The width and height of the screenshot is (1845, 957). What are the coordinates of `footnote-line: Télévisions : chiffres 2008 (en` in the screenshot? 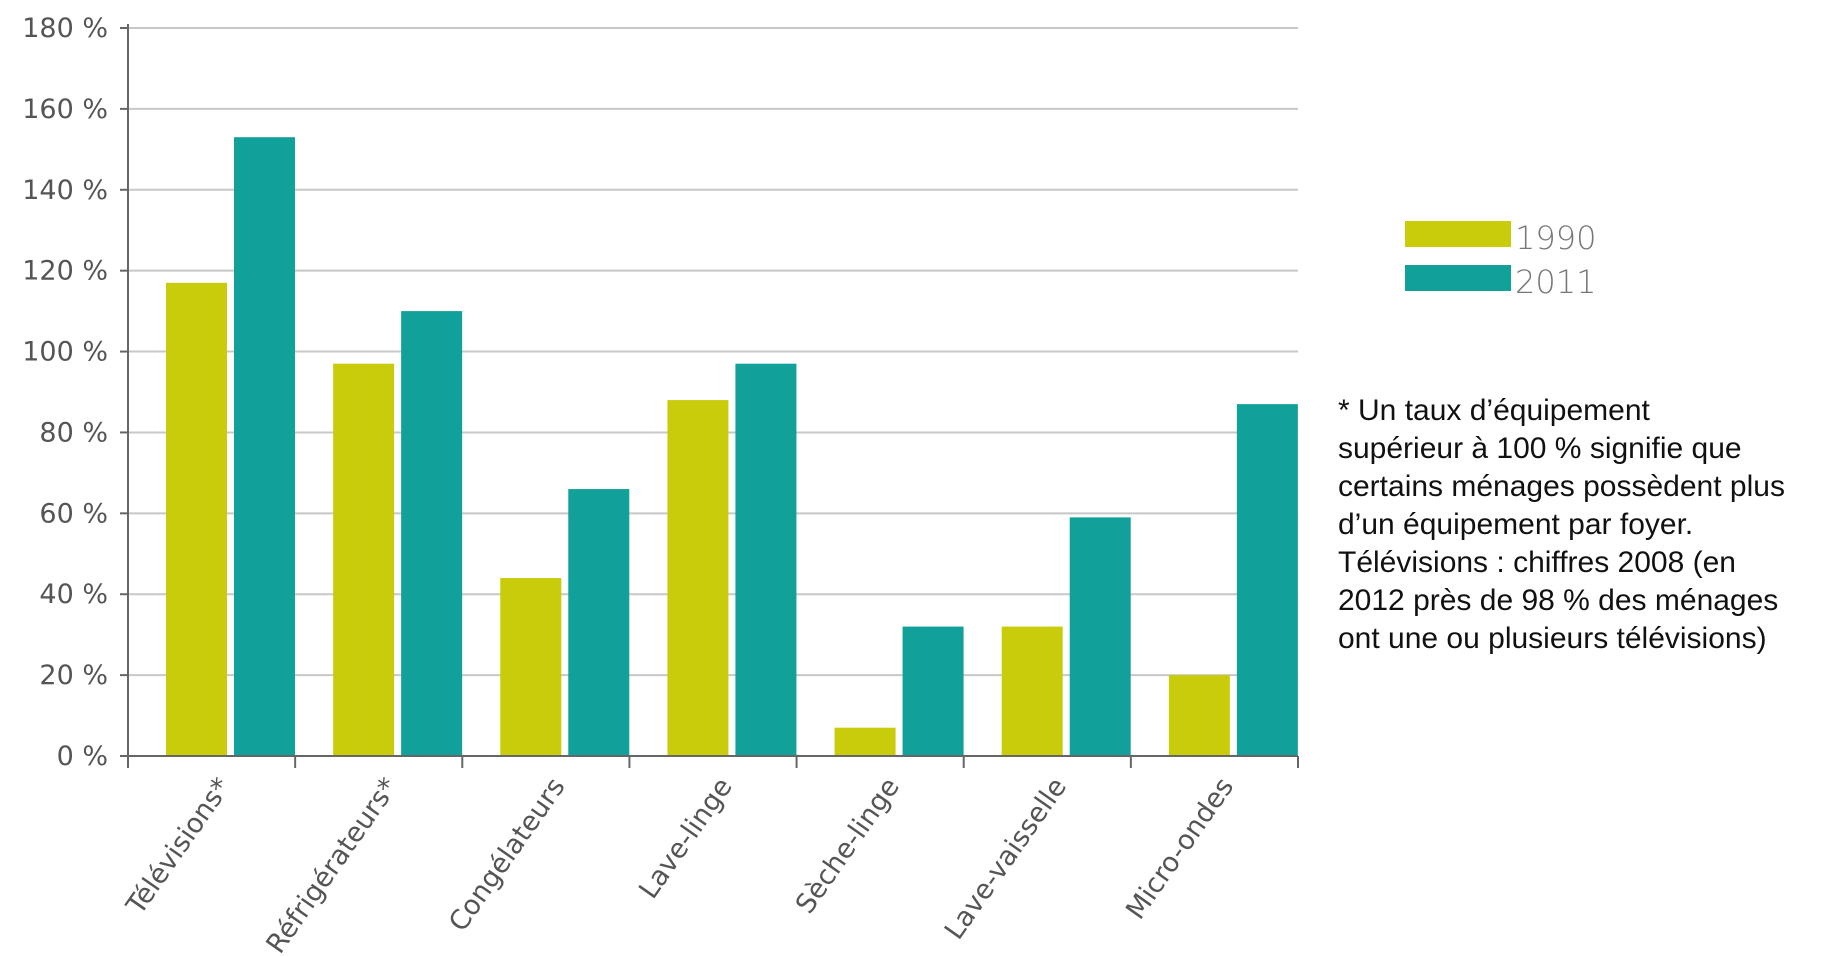 It's located at (1537, 562).